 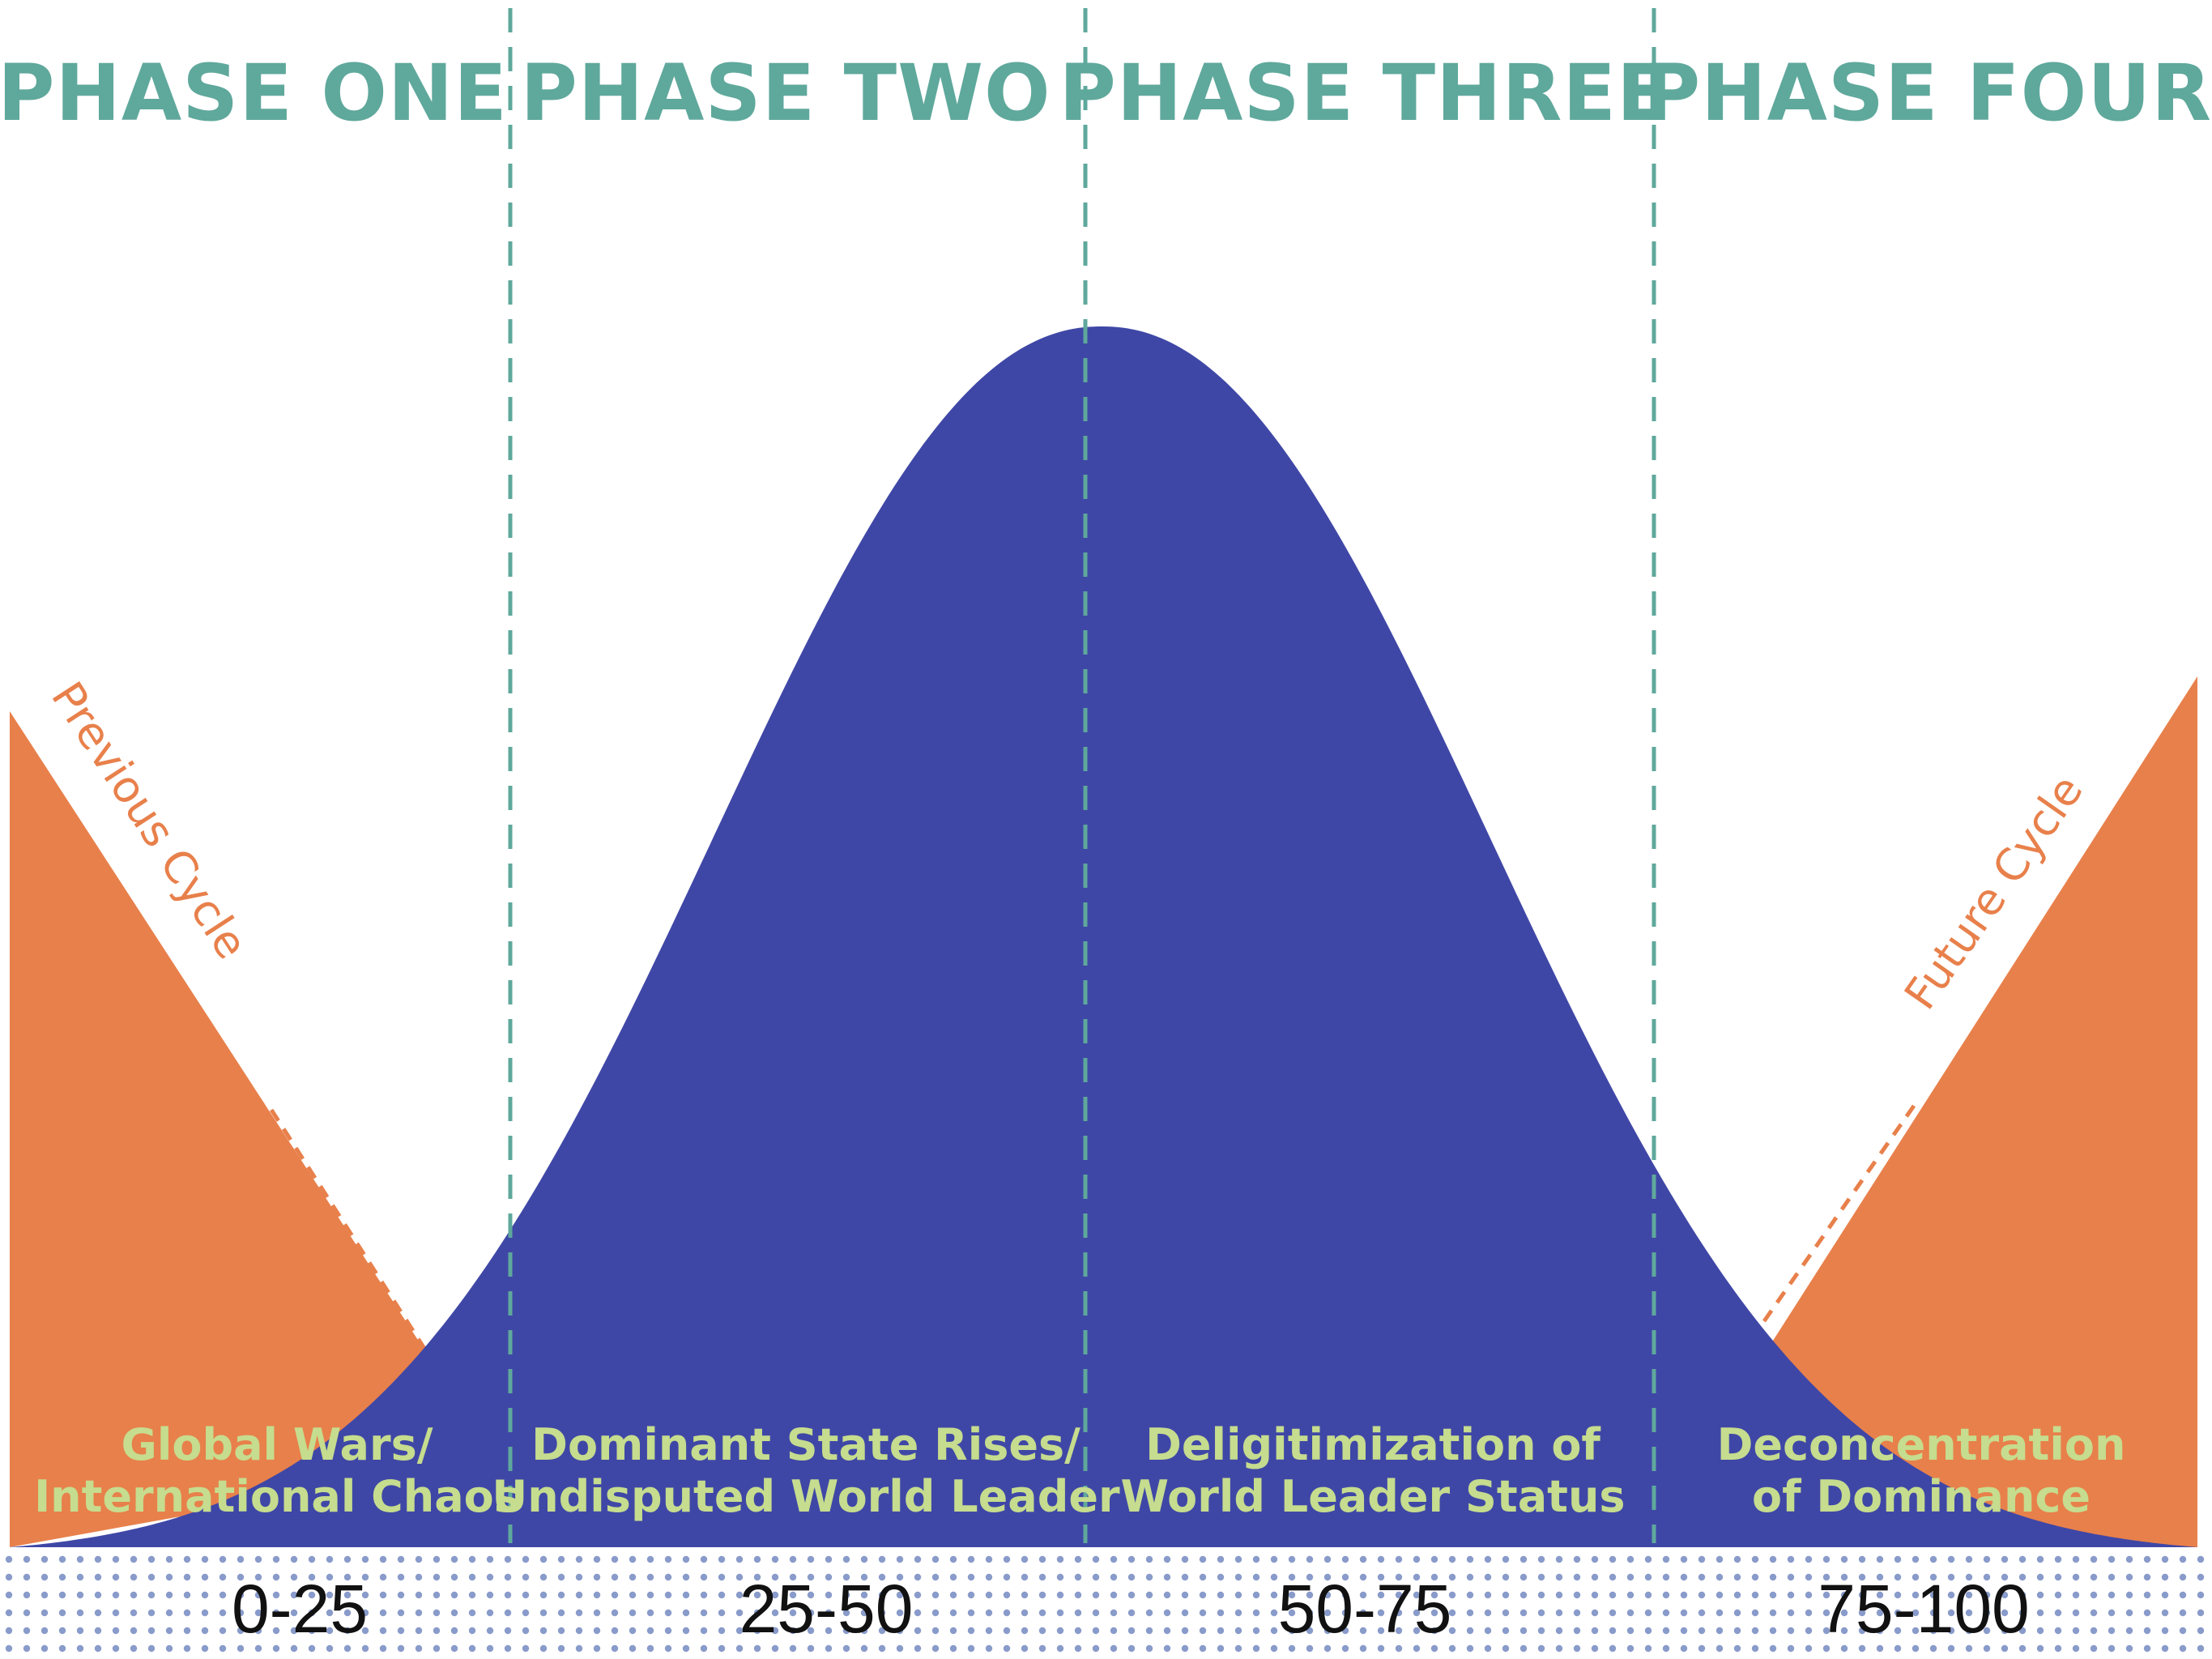 I want to click on phase-description-1-line-1: Global Wars/, so click(x=277, y=1444).